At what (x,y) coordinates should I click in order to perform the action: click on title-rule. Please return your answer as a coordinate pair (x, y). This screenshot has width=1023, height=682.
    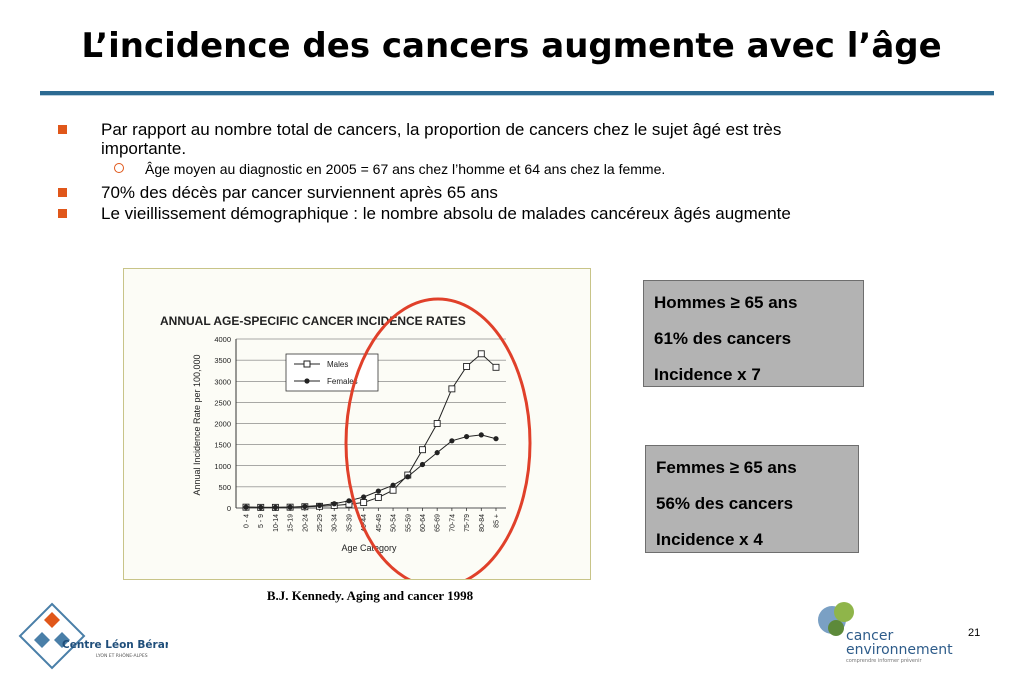
    Looking at the image, I should click on (517, 93).